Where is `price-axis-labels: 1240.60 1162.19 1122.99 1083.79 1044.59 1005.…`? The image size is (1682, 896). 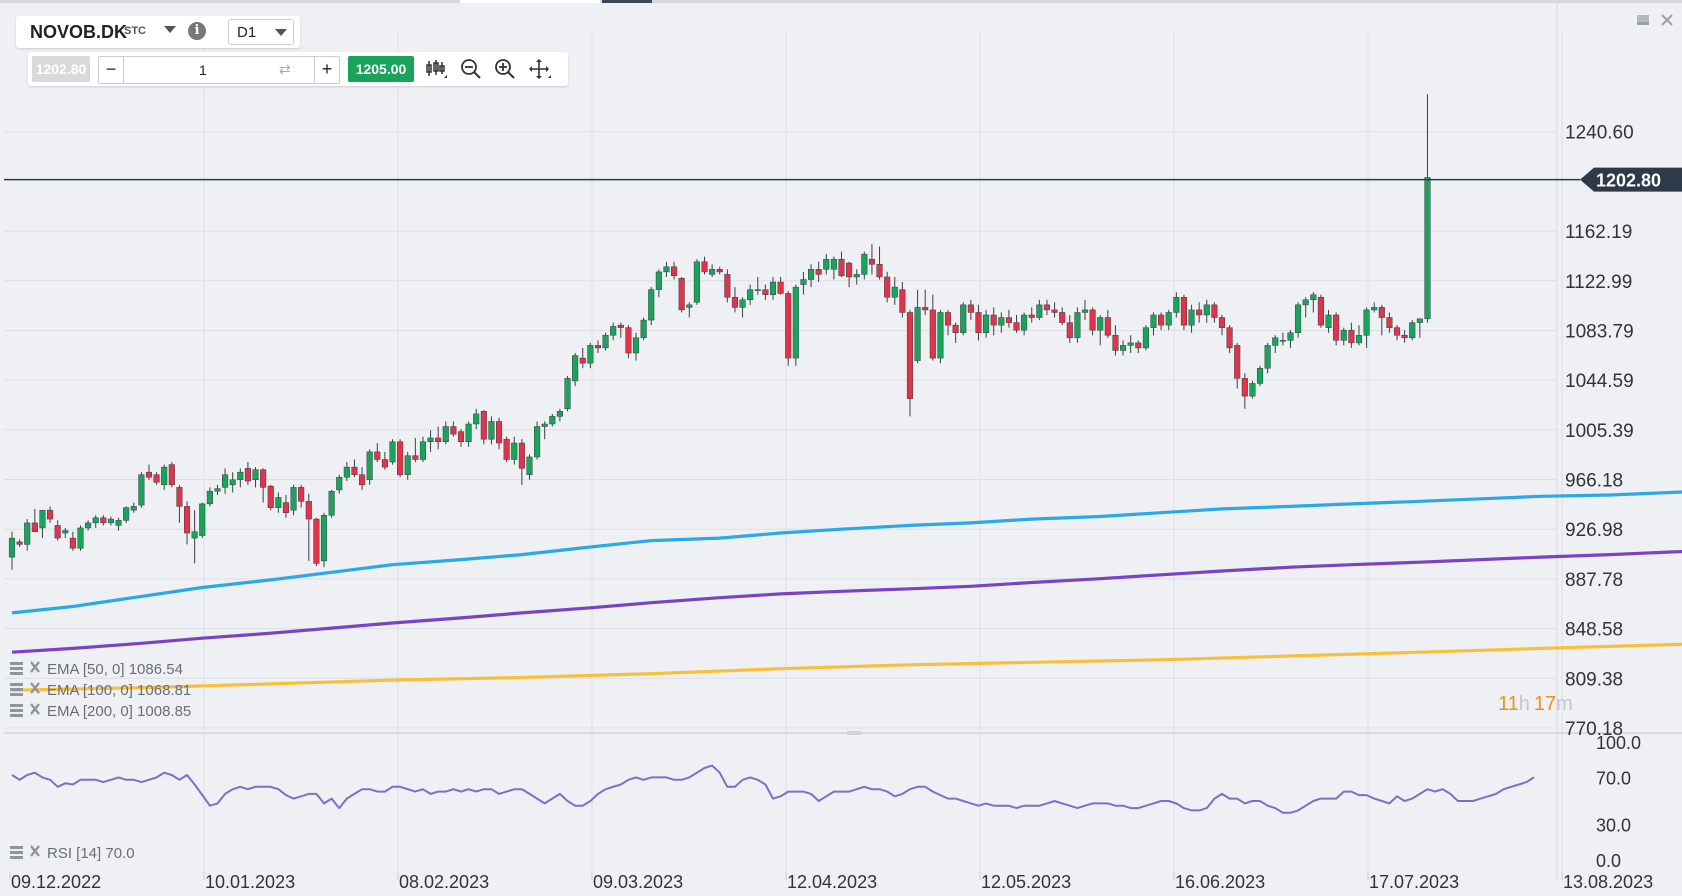 price-axis-labels: 1240.60 1162.19 1122.99 1083.79 1044.59 1005.… is located at coordinates (1599, 431).